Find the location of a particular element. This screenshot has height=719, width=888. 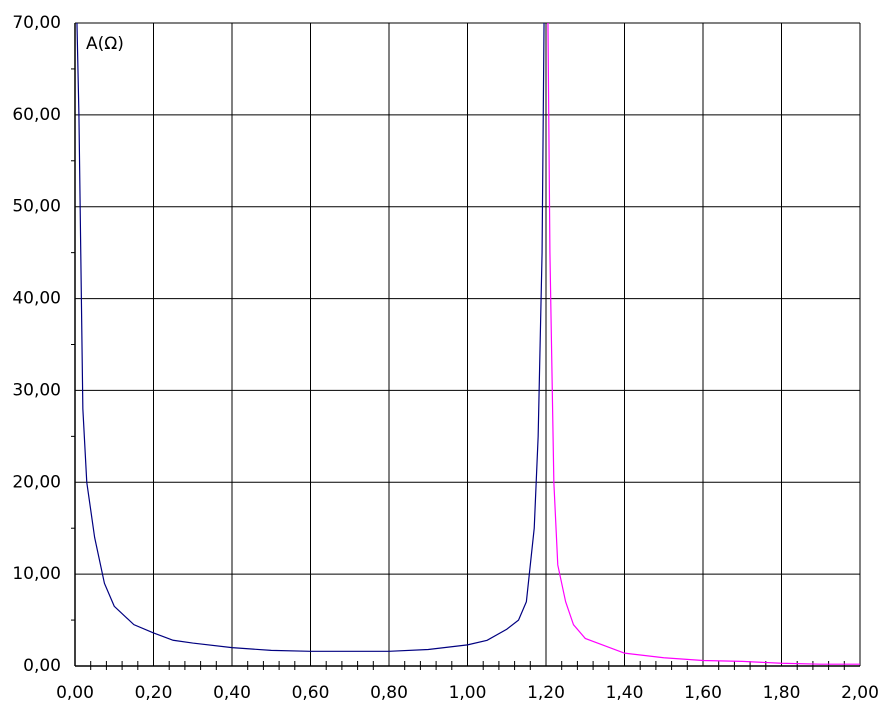

x-tick-label: 1,60 is located at coordinates (703, 693).